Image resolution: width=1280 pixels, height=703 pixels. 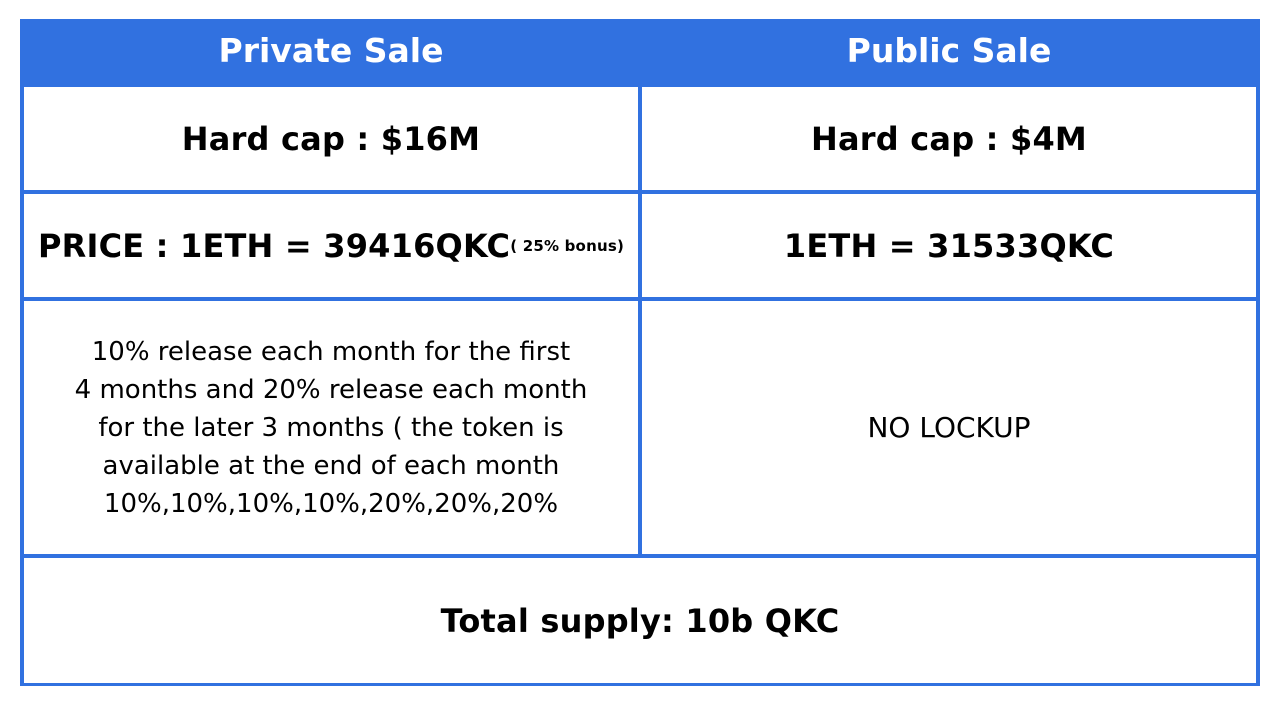 I want to click on lockup-line: for the later 3 months ( the token is, so click(x=331, y=427).